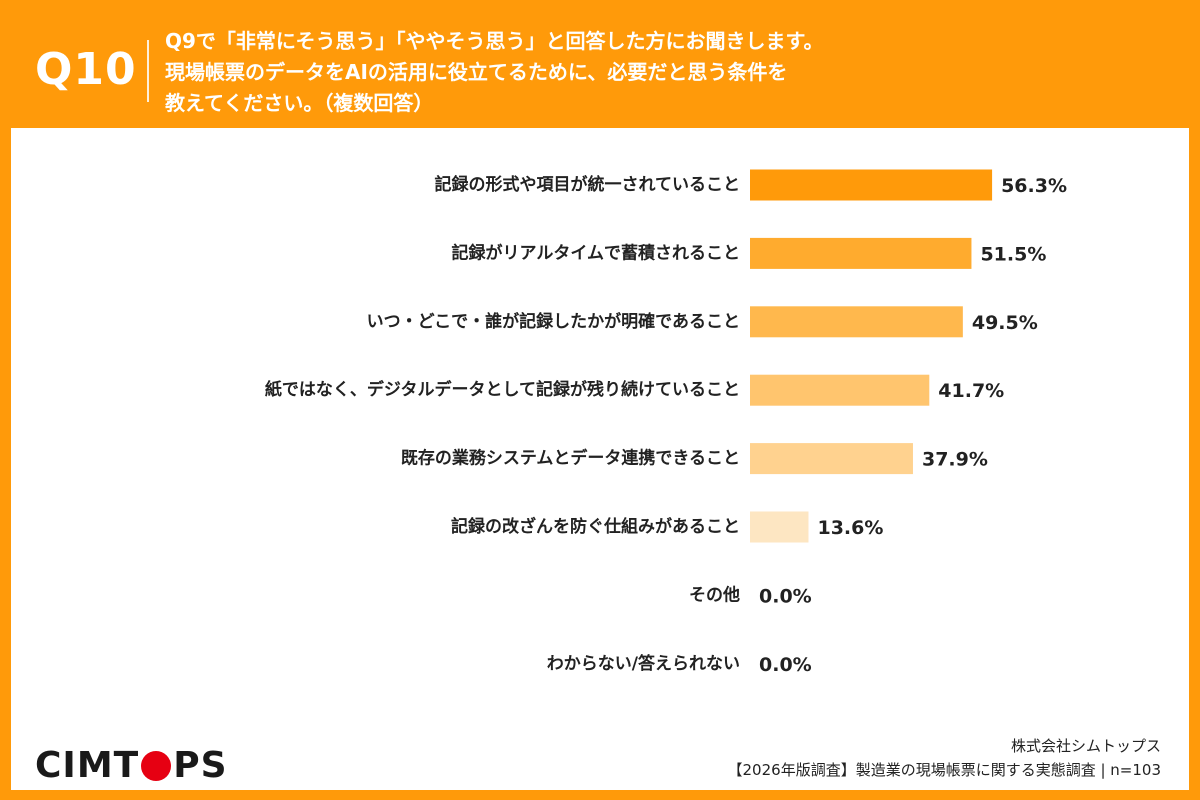  What do you see at coordinates (200, 765) in the screenshot?
I see `logo-text-right: PS` at bounding box center [200, 765].